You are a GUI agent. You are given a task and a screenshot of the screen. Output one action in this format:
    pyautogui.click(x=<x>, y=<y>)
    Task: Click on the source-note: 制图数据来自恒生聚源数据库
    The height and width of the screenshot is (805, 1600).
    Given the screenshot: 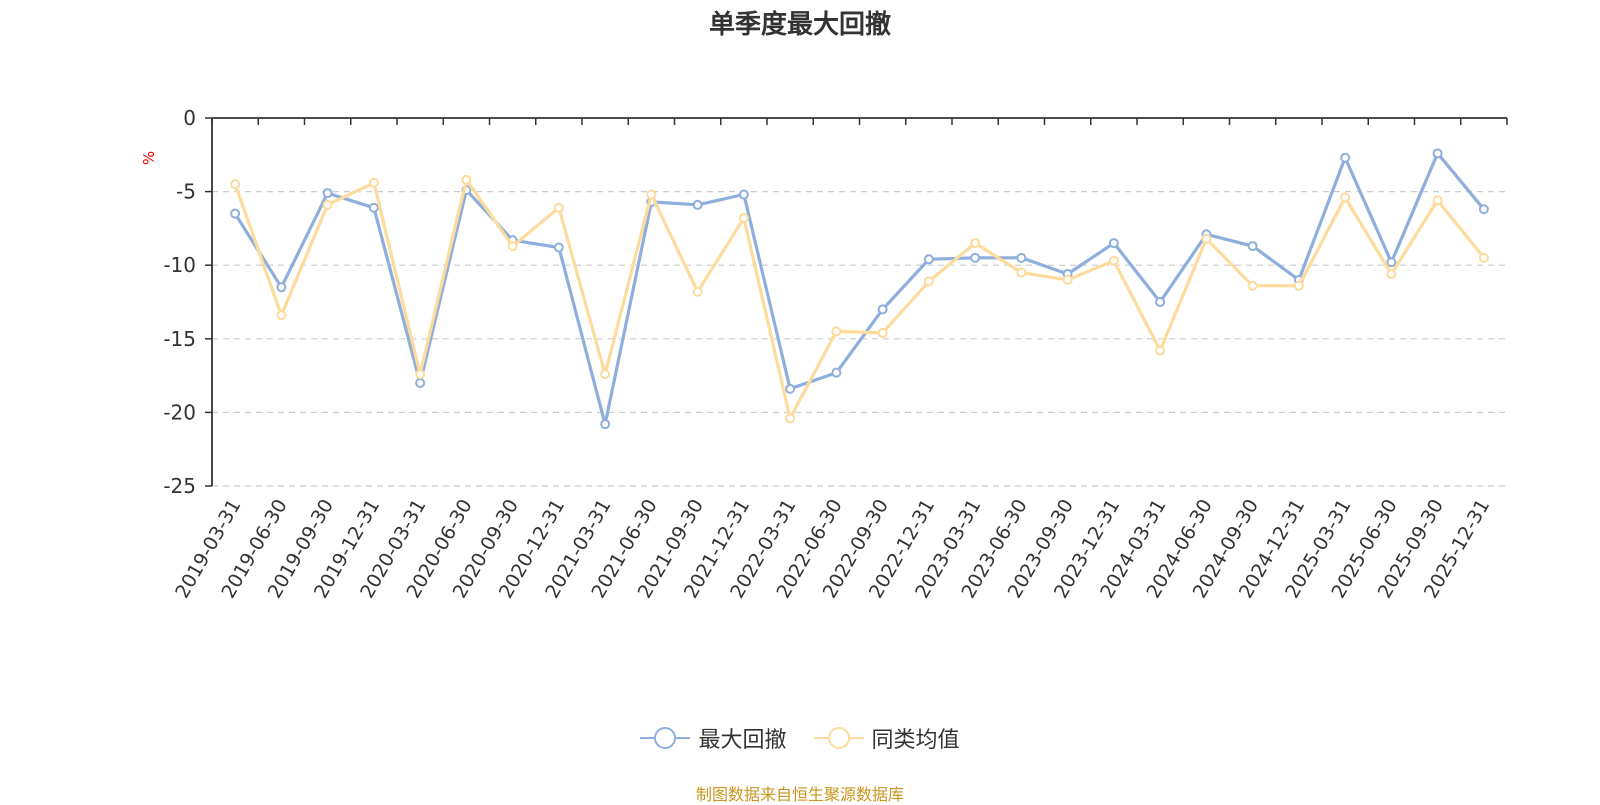 What is the action you would take?
    pyautogui.click(x=799, y=794)
    